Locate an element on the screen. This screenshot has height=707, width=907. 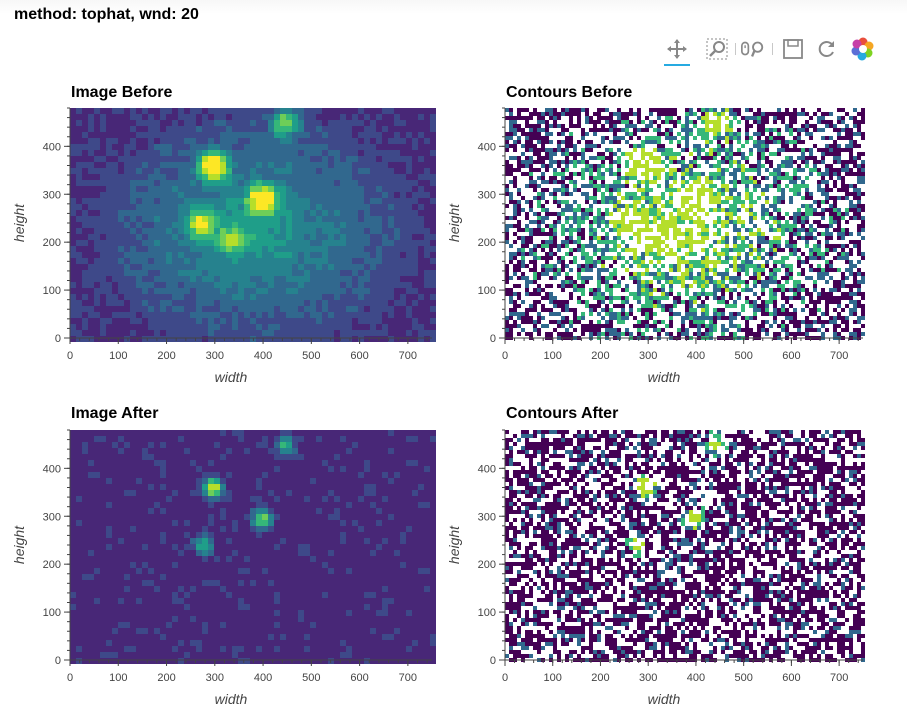
reset-tool-button is located at coordinates (827, 49).